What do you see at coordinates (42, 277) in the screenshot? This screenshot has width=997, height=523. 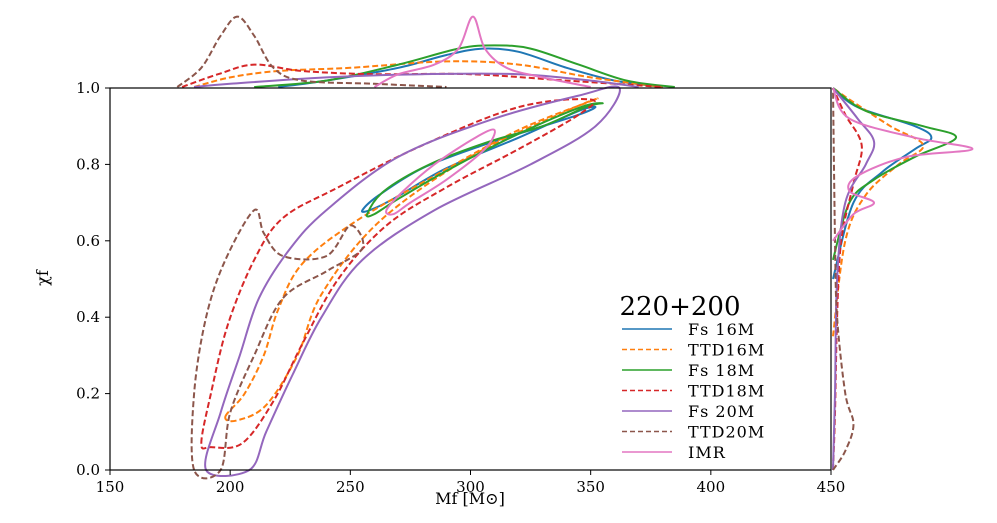 I see `y-axis-label: χf` at bounding box center [42, 277].